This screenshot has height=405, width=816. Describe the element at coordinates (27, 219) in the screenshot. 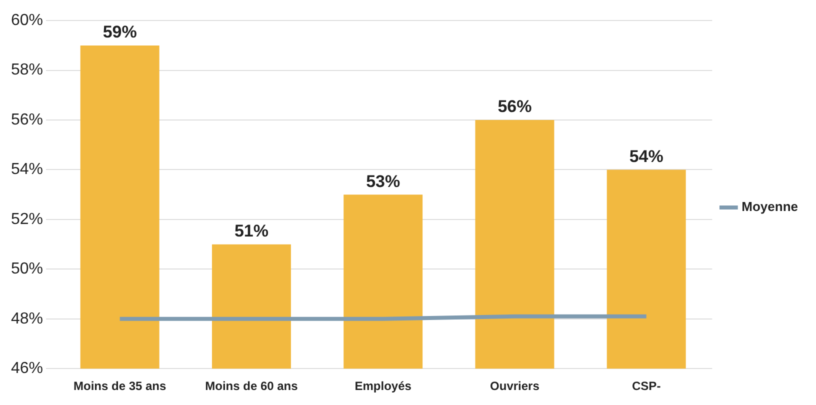

I see `y-tick-label: 52%` at that location.